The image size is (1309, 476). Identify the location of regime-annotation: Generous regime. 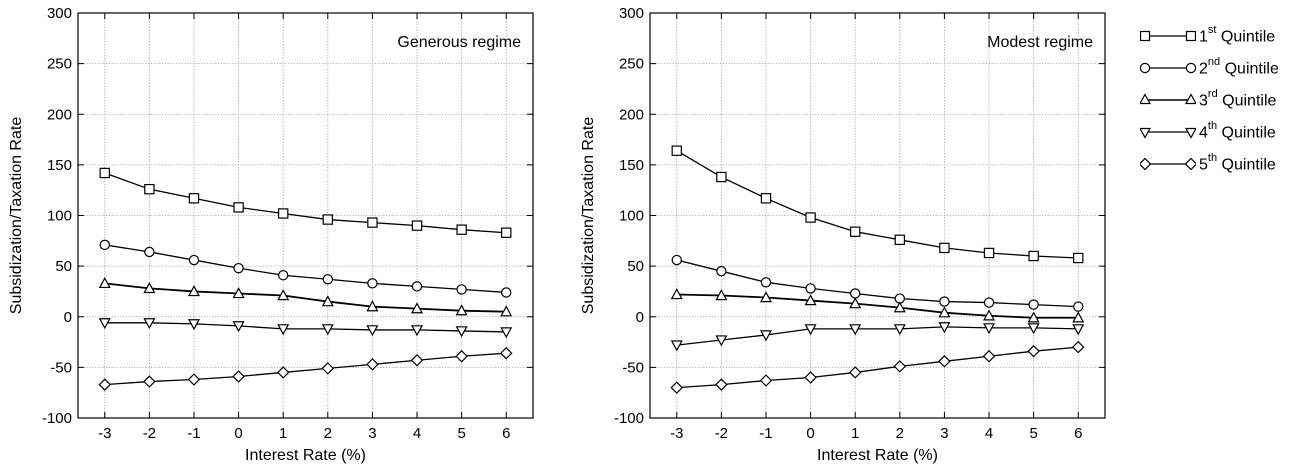
(459, 42).